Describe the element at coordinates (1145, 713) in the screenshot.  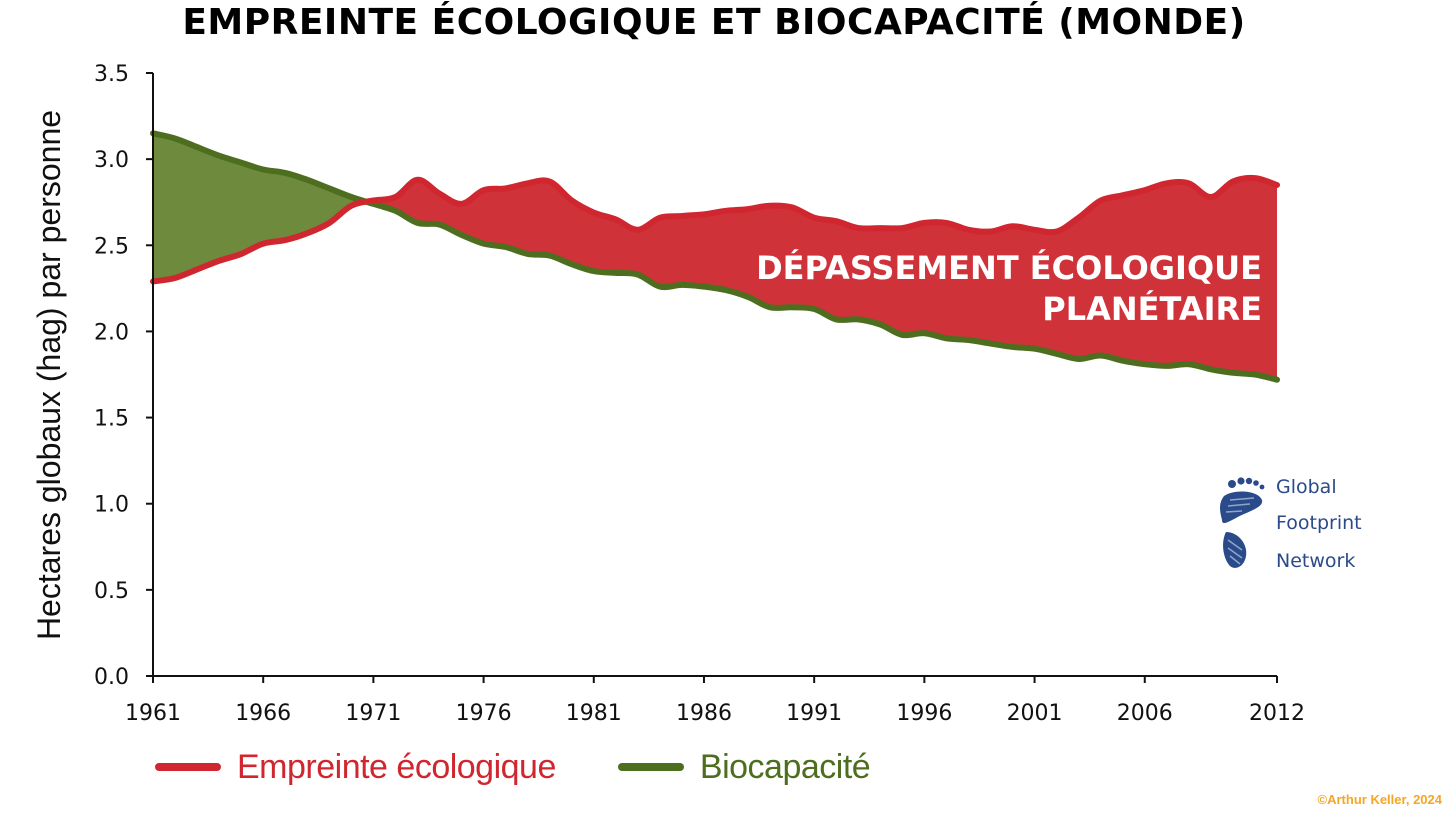
I see `x-tick-label: 2006` at that location.